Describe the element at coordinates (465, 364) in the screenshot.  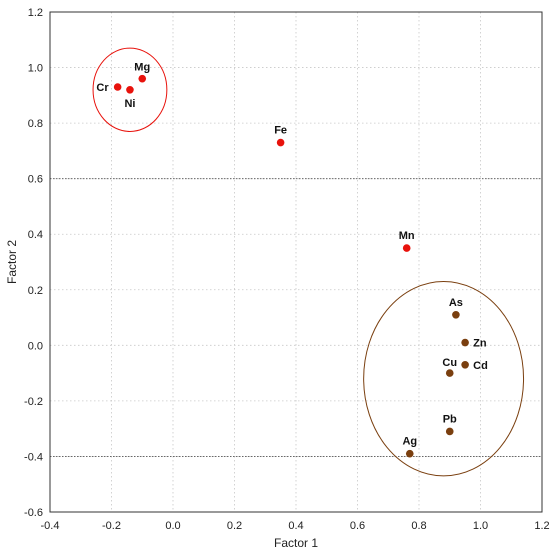
I see `data-point-cd` at that location.